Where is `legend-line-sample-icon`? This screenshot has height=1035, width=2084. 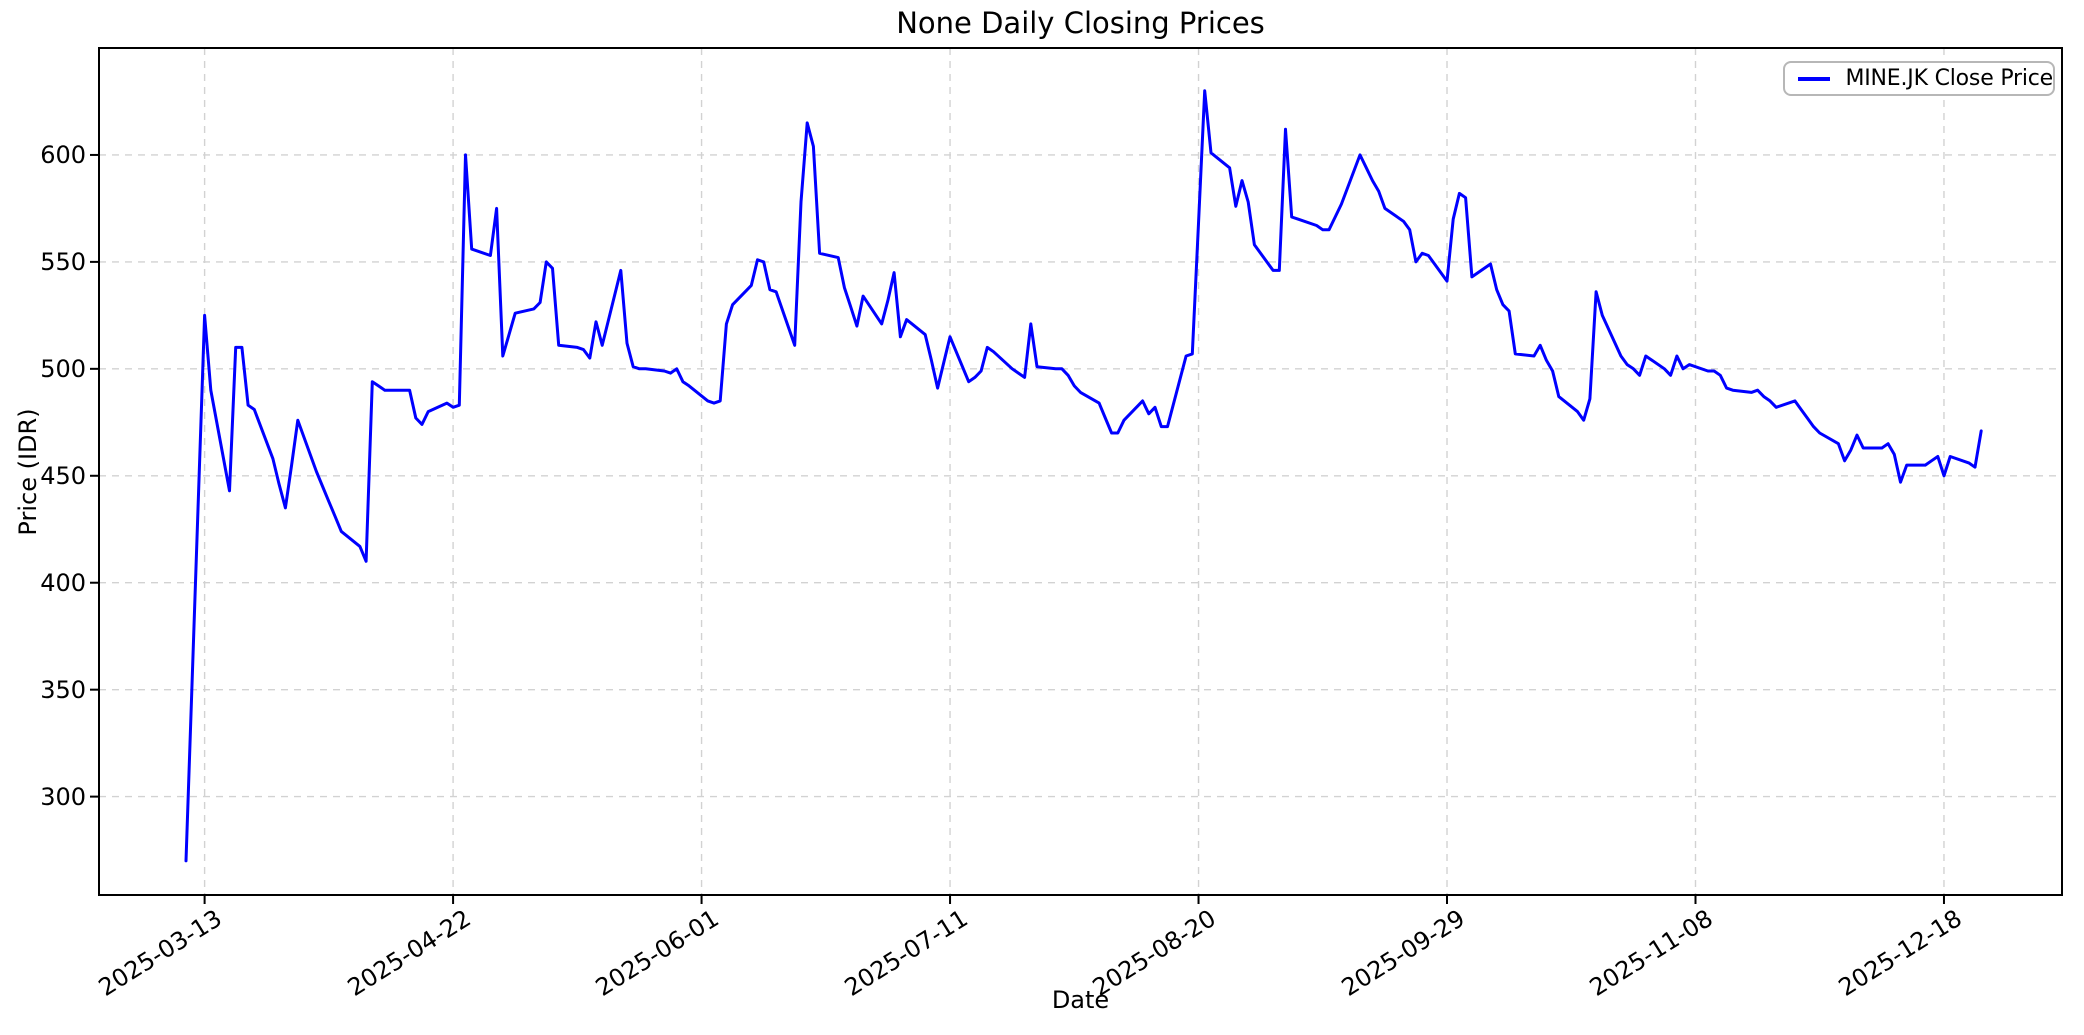 legend-line-sample-icon is located at coordinates (1814, 78).